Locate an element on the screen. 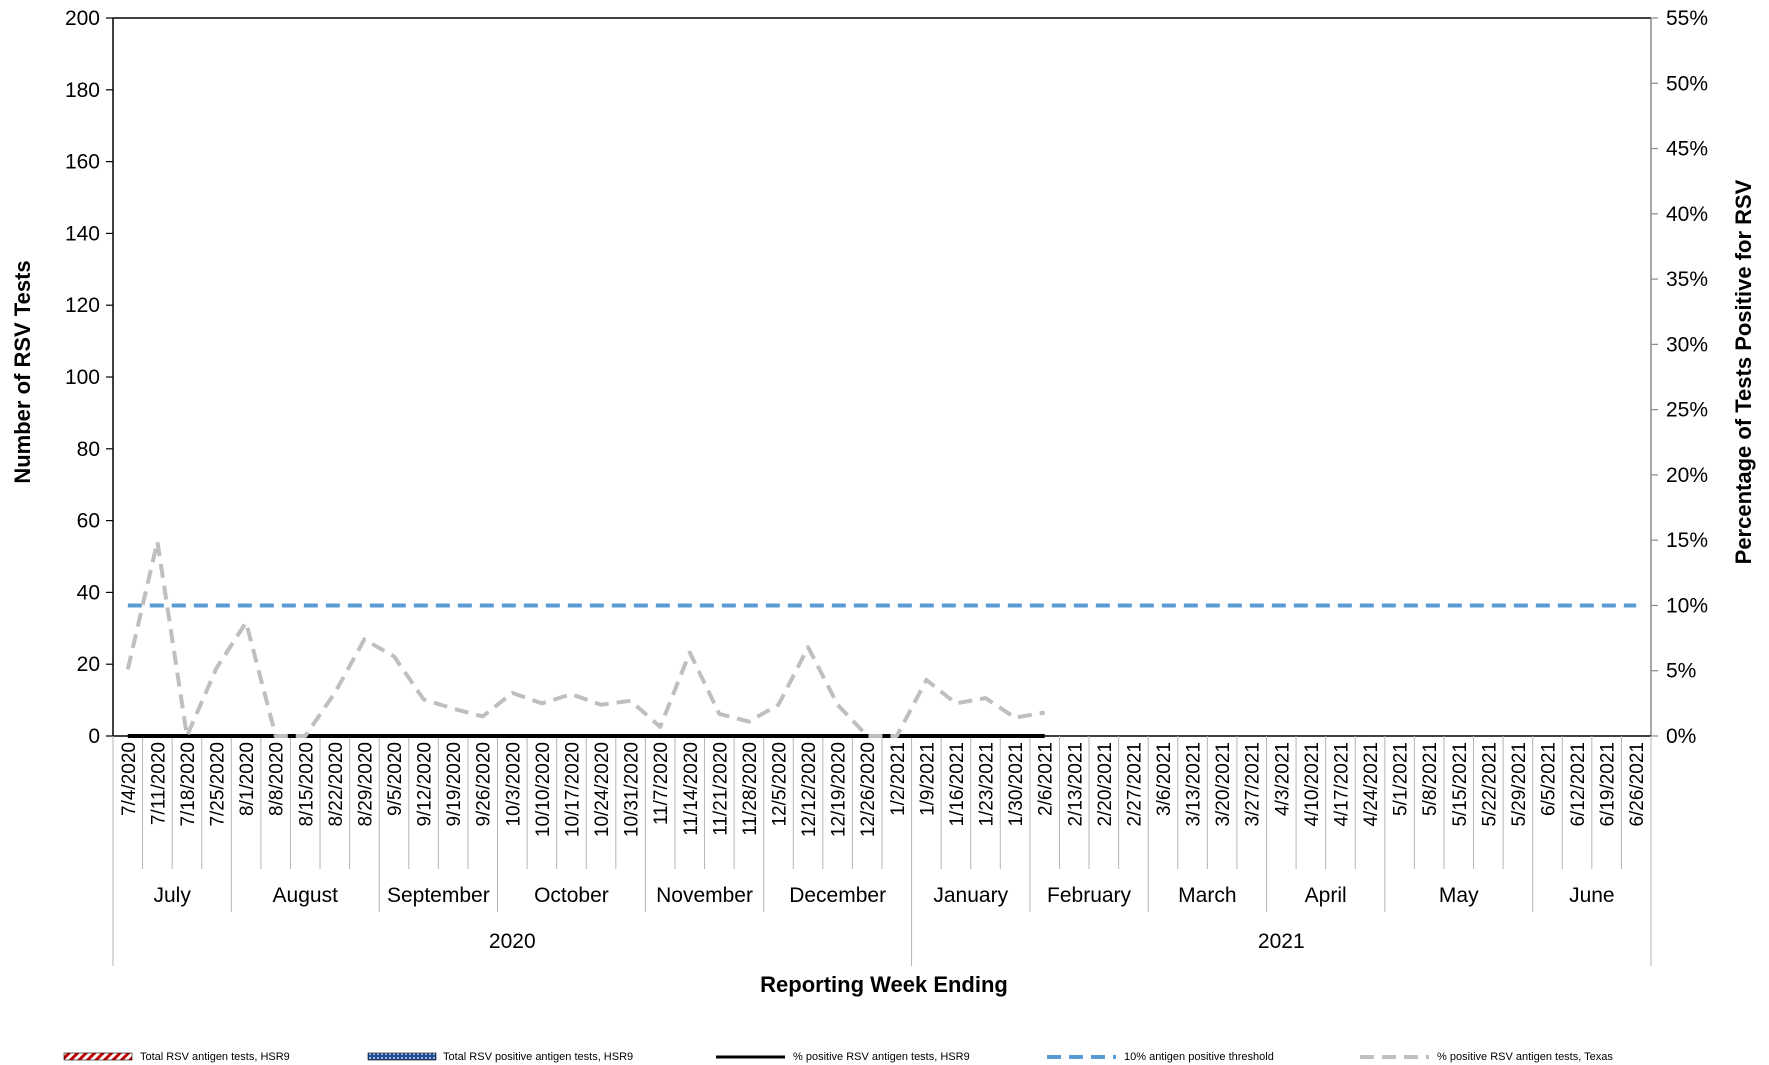 The width and height of the screenshot is (1769, 1065). x-tick-label: 8/29/2020 is located at coordinates (365, 784).